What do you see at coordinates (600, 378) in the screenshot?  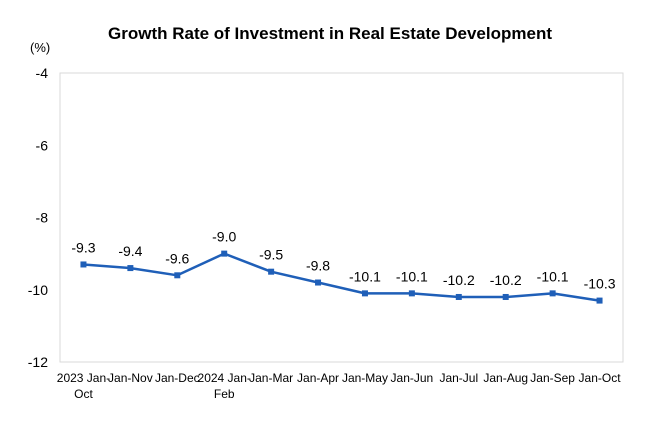 I see `x-tick-label: Jan-Oct` at bounding box center [600, 378].